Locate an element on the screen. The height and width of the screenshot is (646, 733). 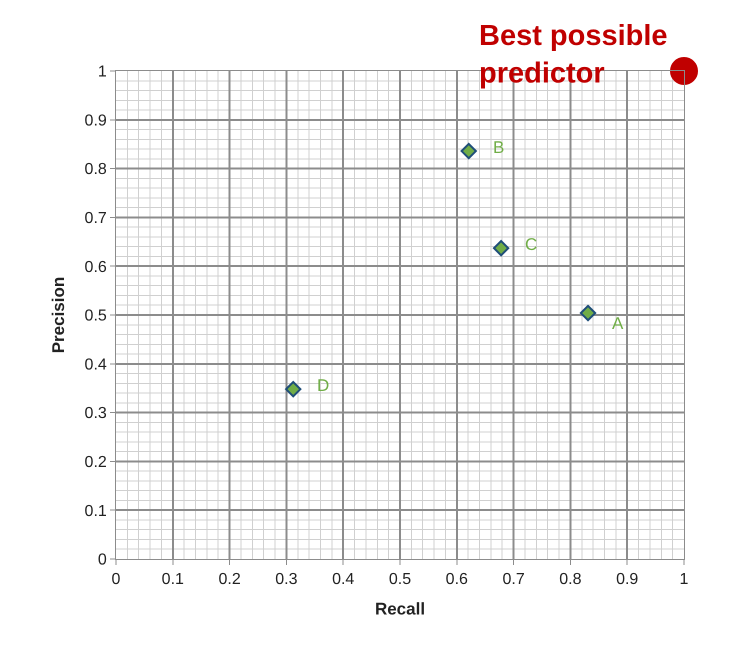
x-tick-label: 0.1 is located at coordinates (173, 579).